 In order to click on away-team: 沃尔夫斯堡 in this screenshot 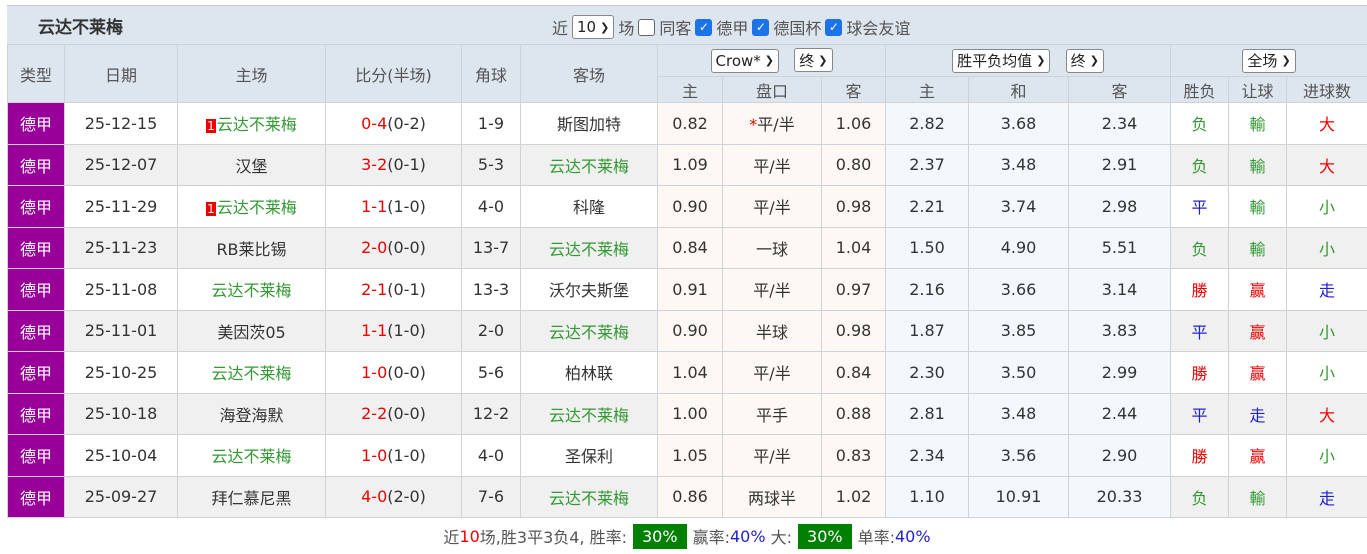, I will do `click(589, 290)`.